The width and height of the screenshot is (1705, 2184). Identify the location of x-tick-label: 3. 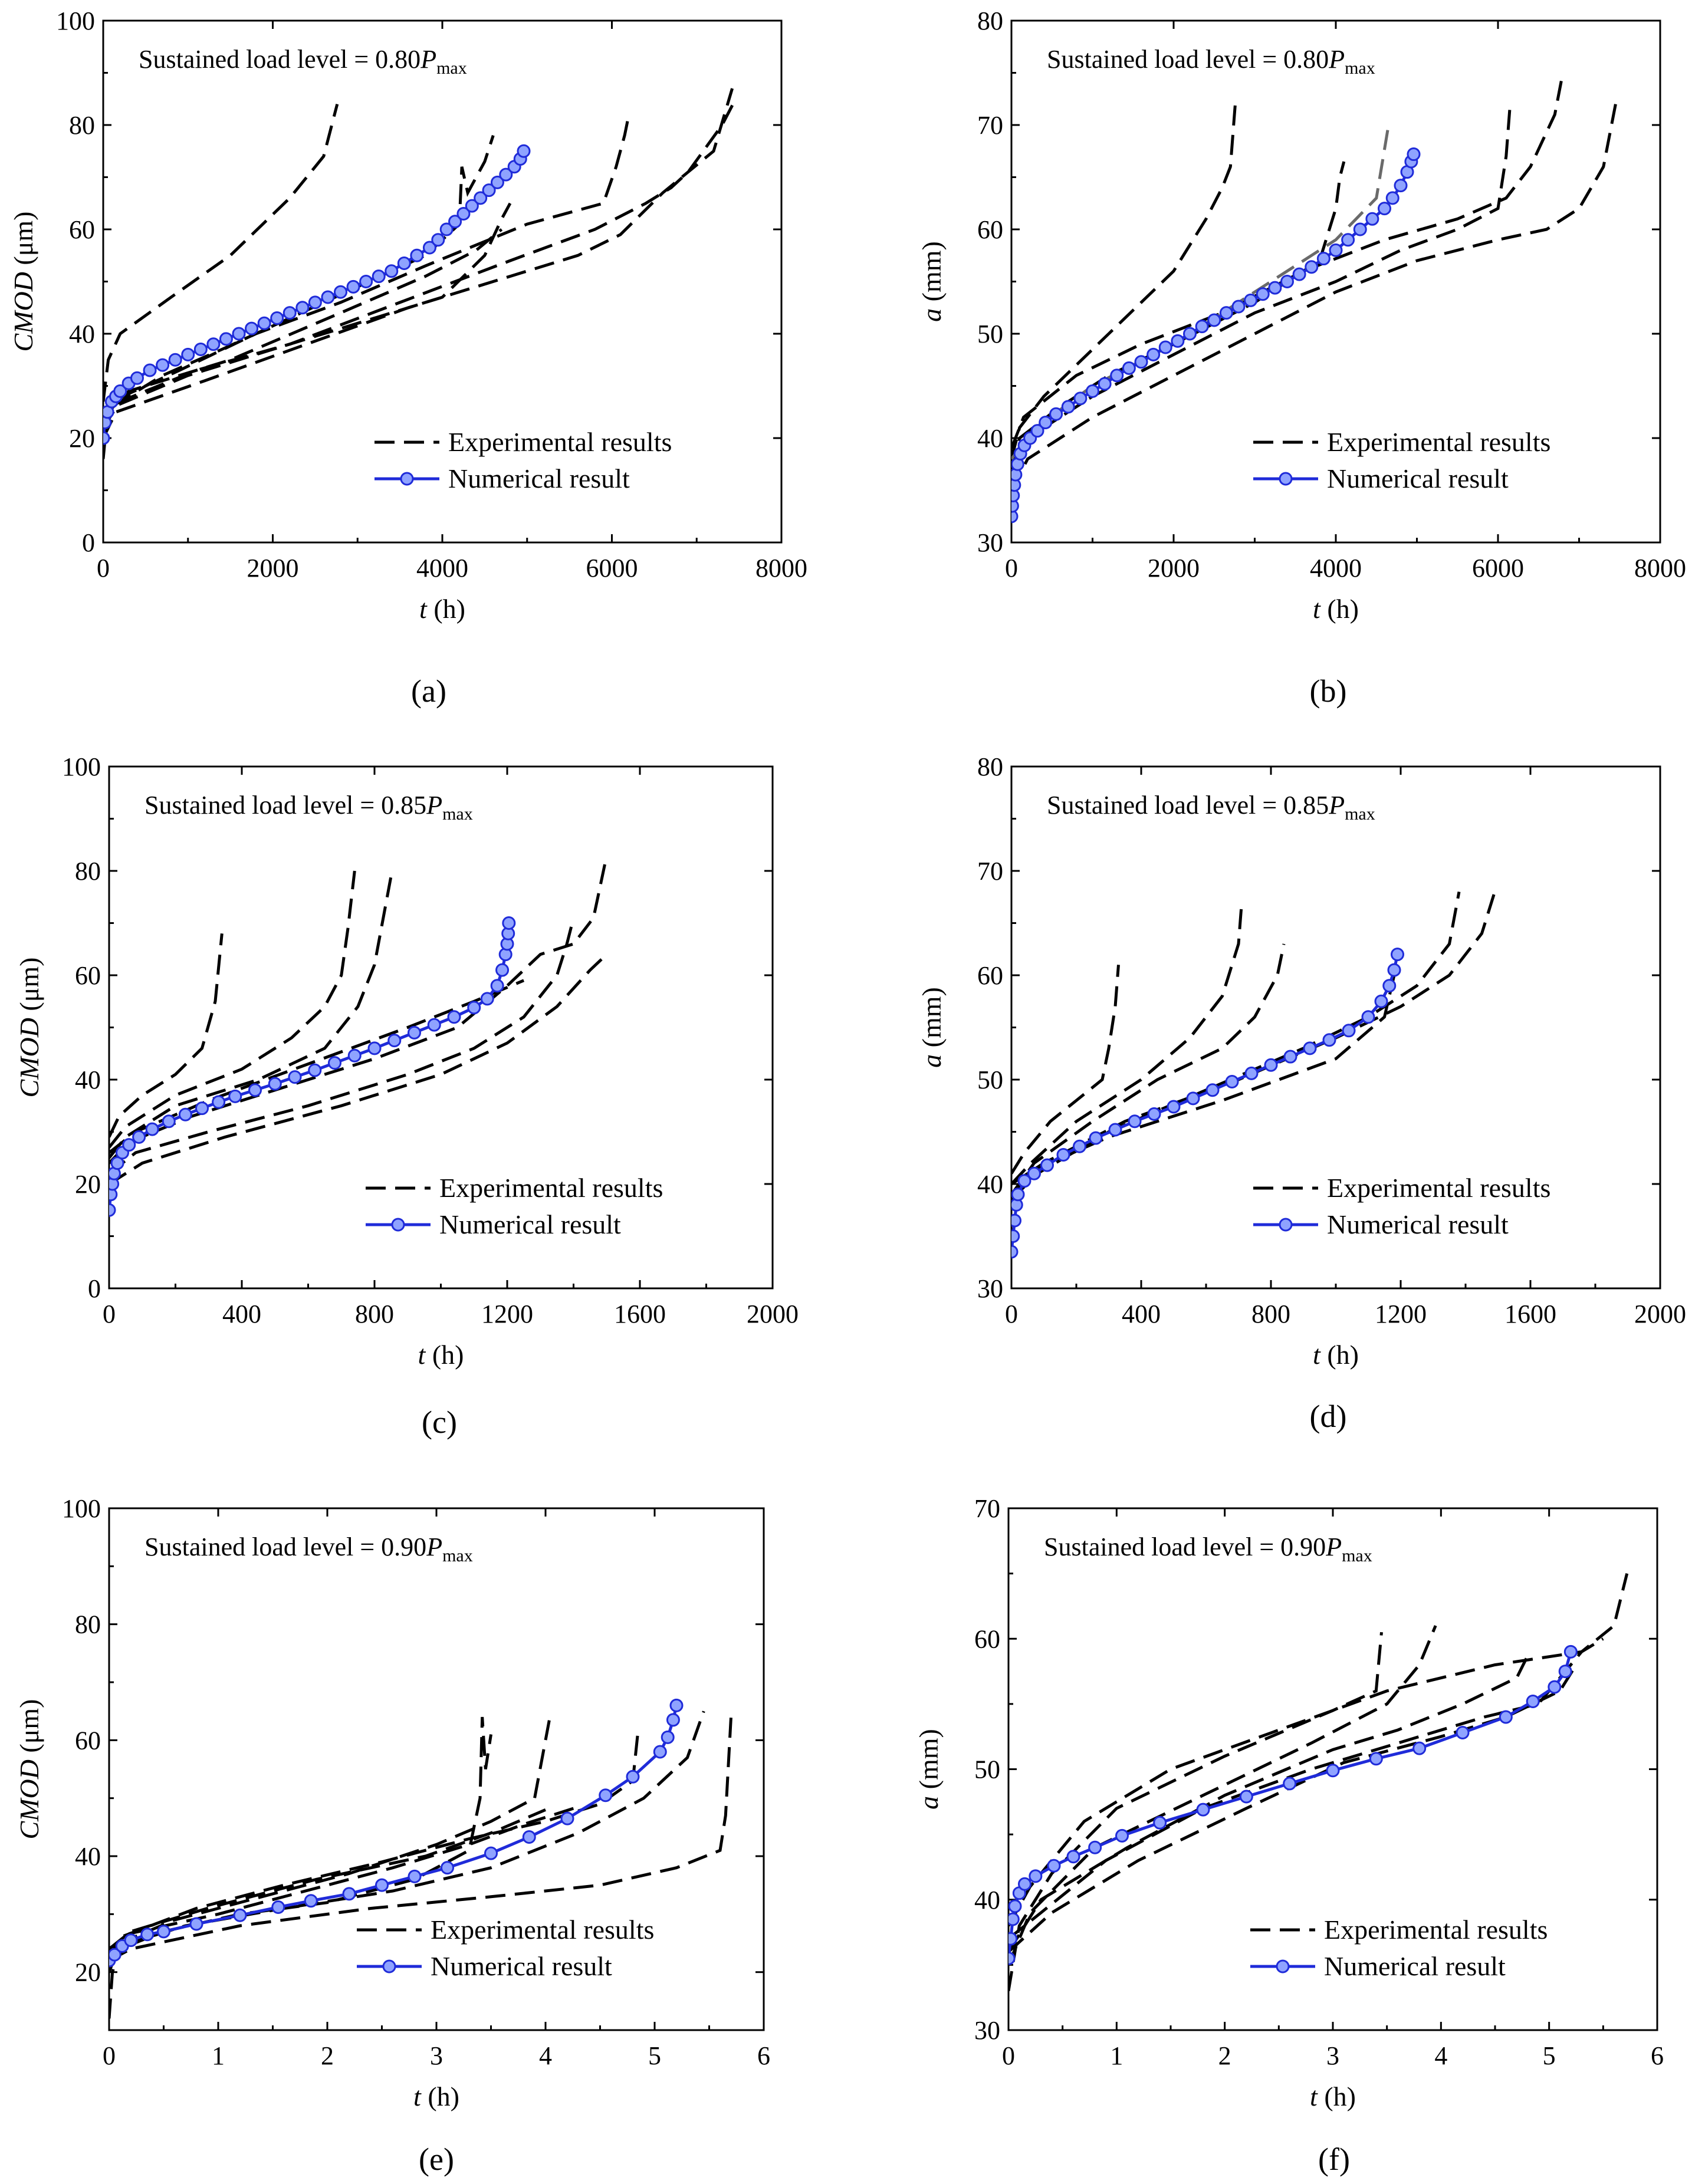
(1332, 2055).